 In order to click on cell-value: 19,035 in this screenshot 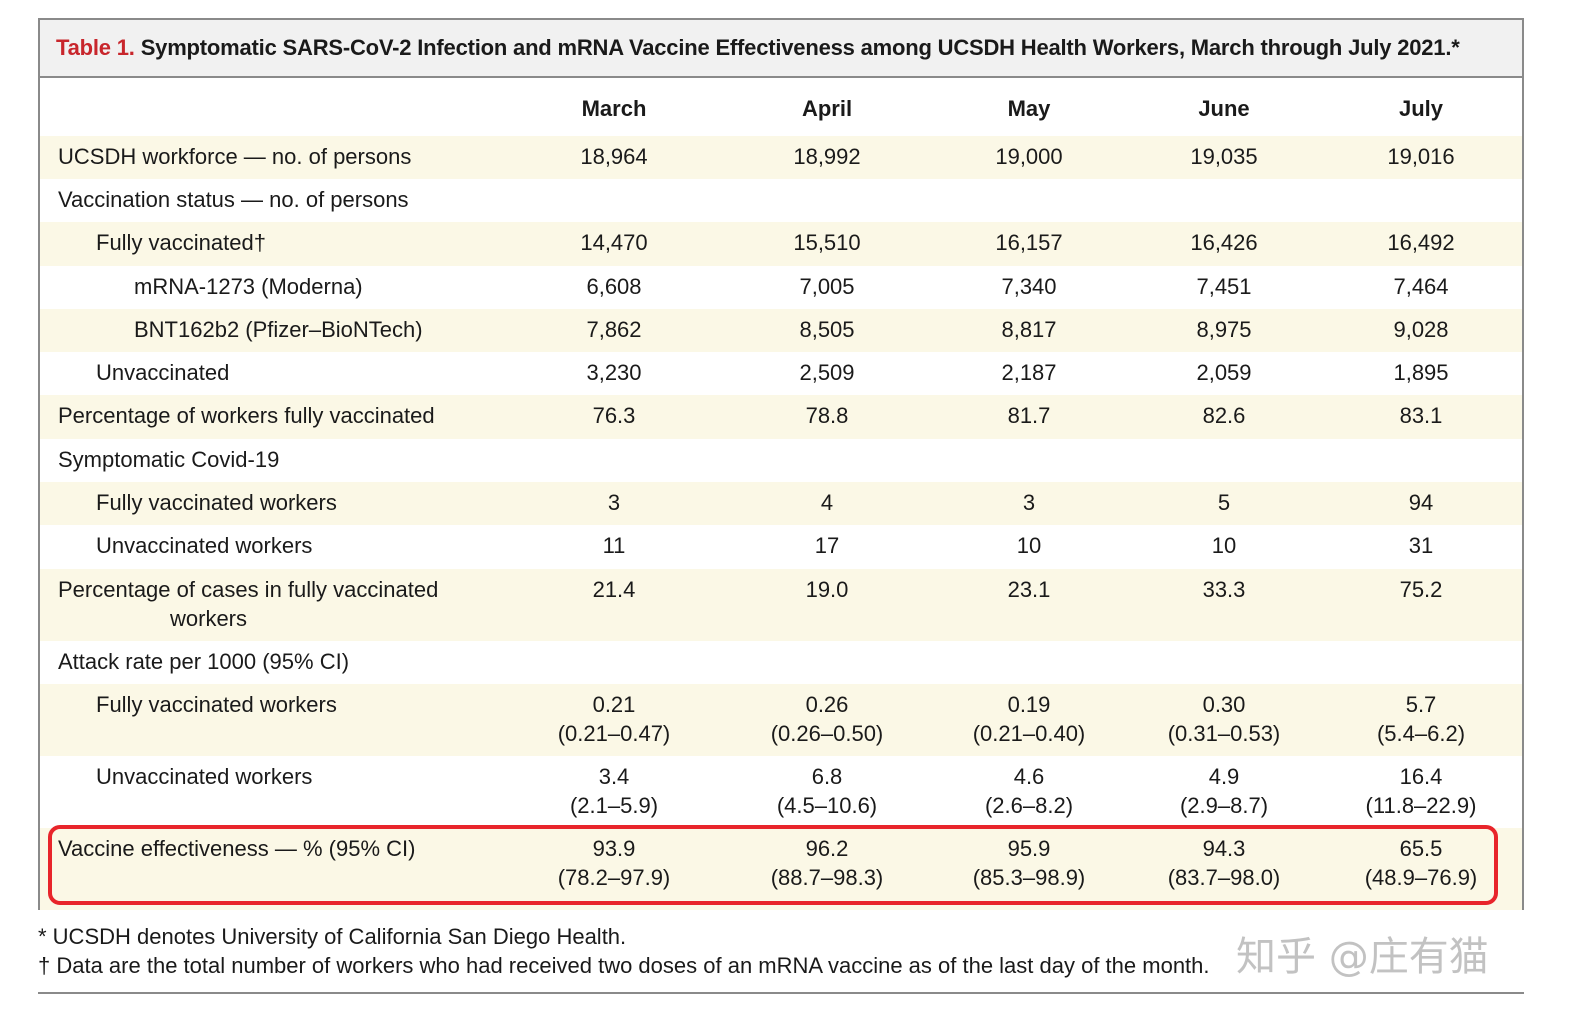, I will do `click(1224, 156)`.